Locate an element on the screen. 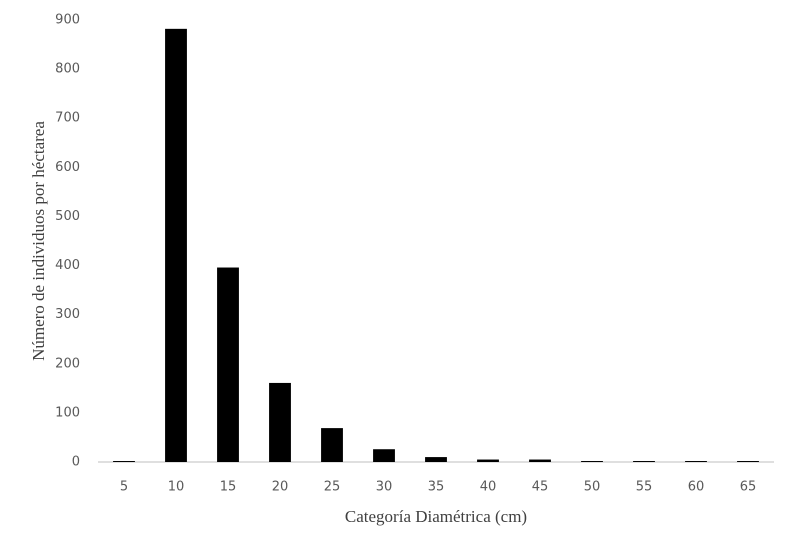  x-tick-label: 65 is located at coordinates (748, 487).